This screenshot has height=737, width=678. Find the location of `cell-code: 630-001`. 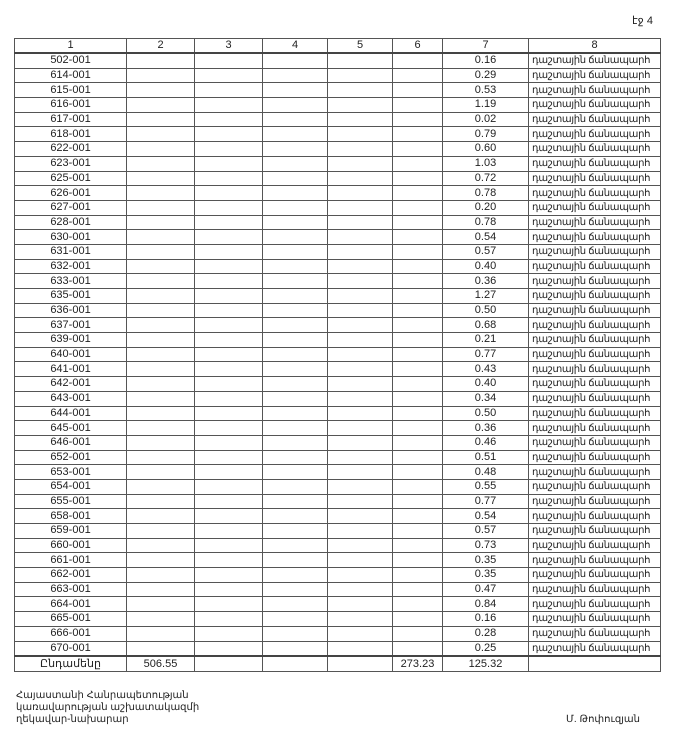

cell-code: 630-001 is located at coordinates (70, 237).